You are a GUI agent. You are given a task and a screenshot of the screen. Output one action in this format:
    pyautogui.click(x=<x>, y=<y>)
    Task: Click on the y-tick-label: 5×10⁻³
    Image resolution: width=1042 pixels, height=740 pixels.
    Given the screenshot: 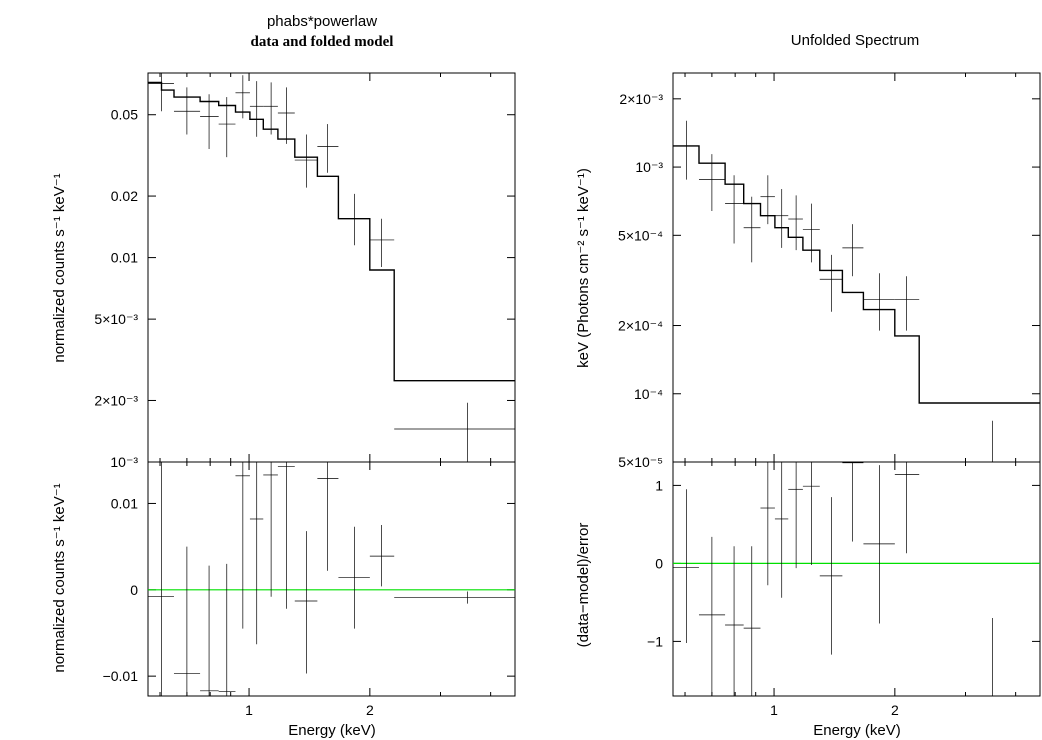 What is the action you would take?
    pyautogui.click(x=116, y=319)
    